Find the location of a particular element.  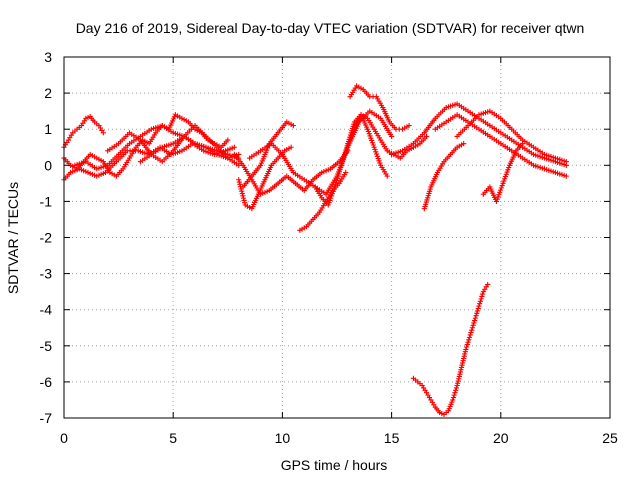

series-pass-n is located at coordinates (379, 107).